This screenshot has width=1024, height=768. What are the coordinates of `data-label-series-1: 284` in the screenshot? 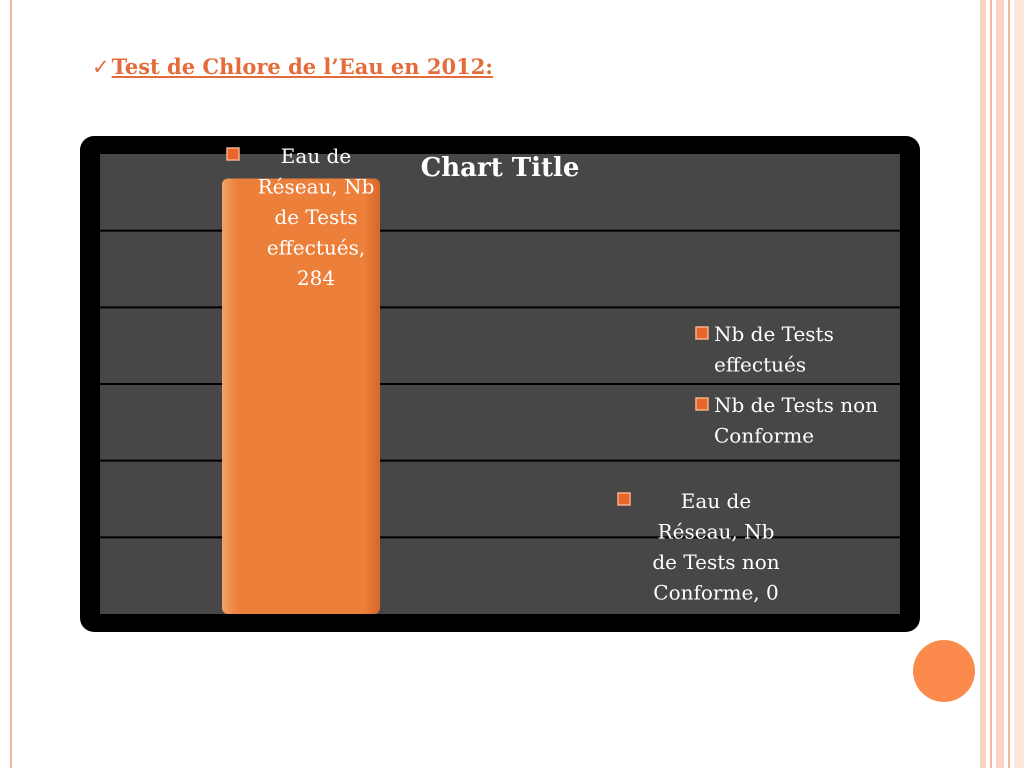 It's located at (316, 278).